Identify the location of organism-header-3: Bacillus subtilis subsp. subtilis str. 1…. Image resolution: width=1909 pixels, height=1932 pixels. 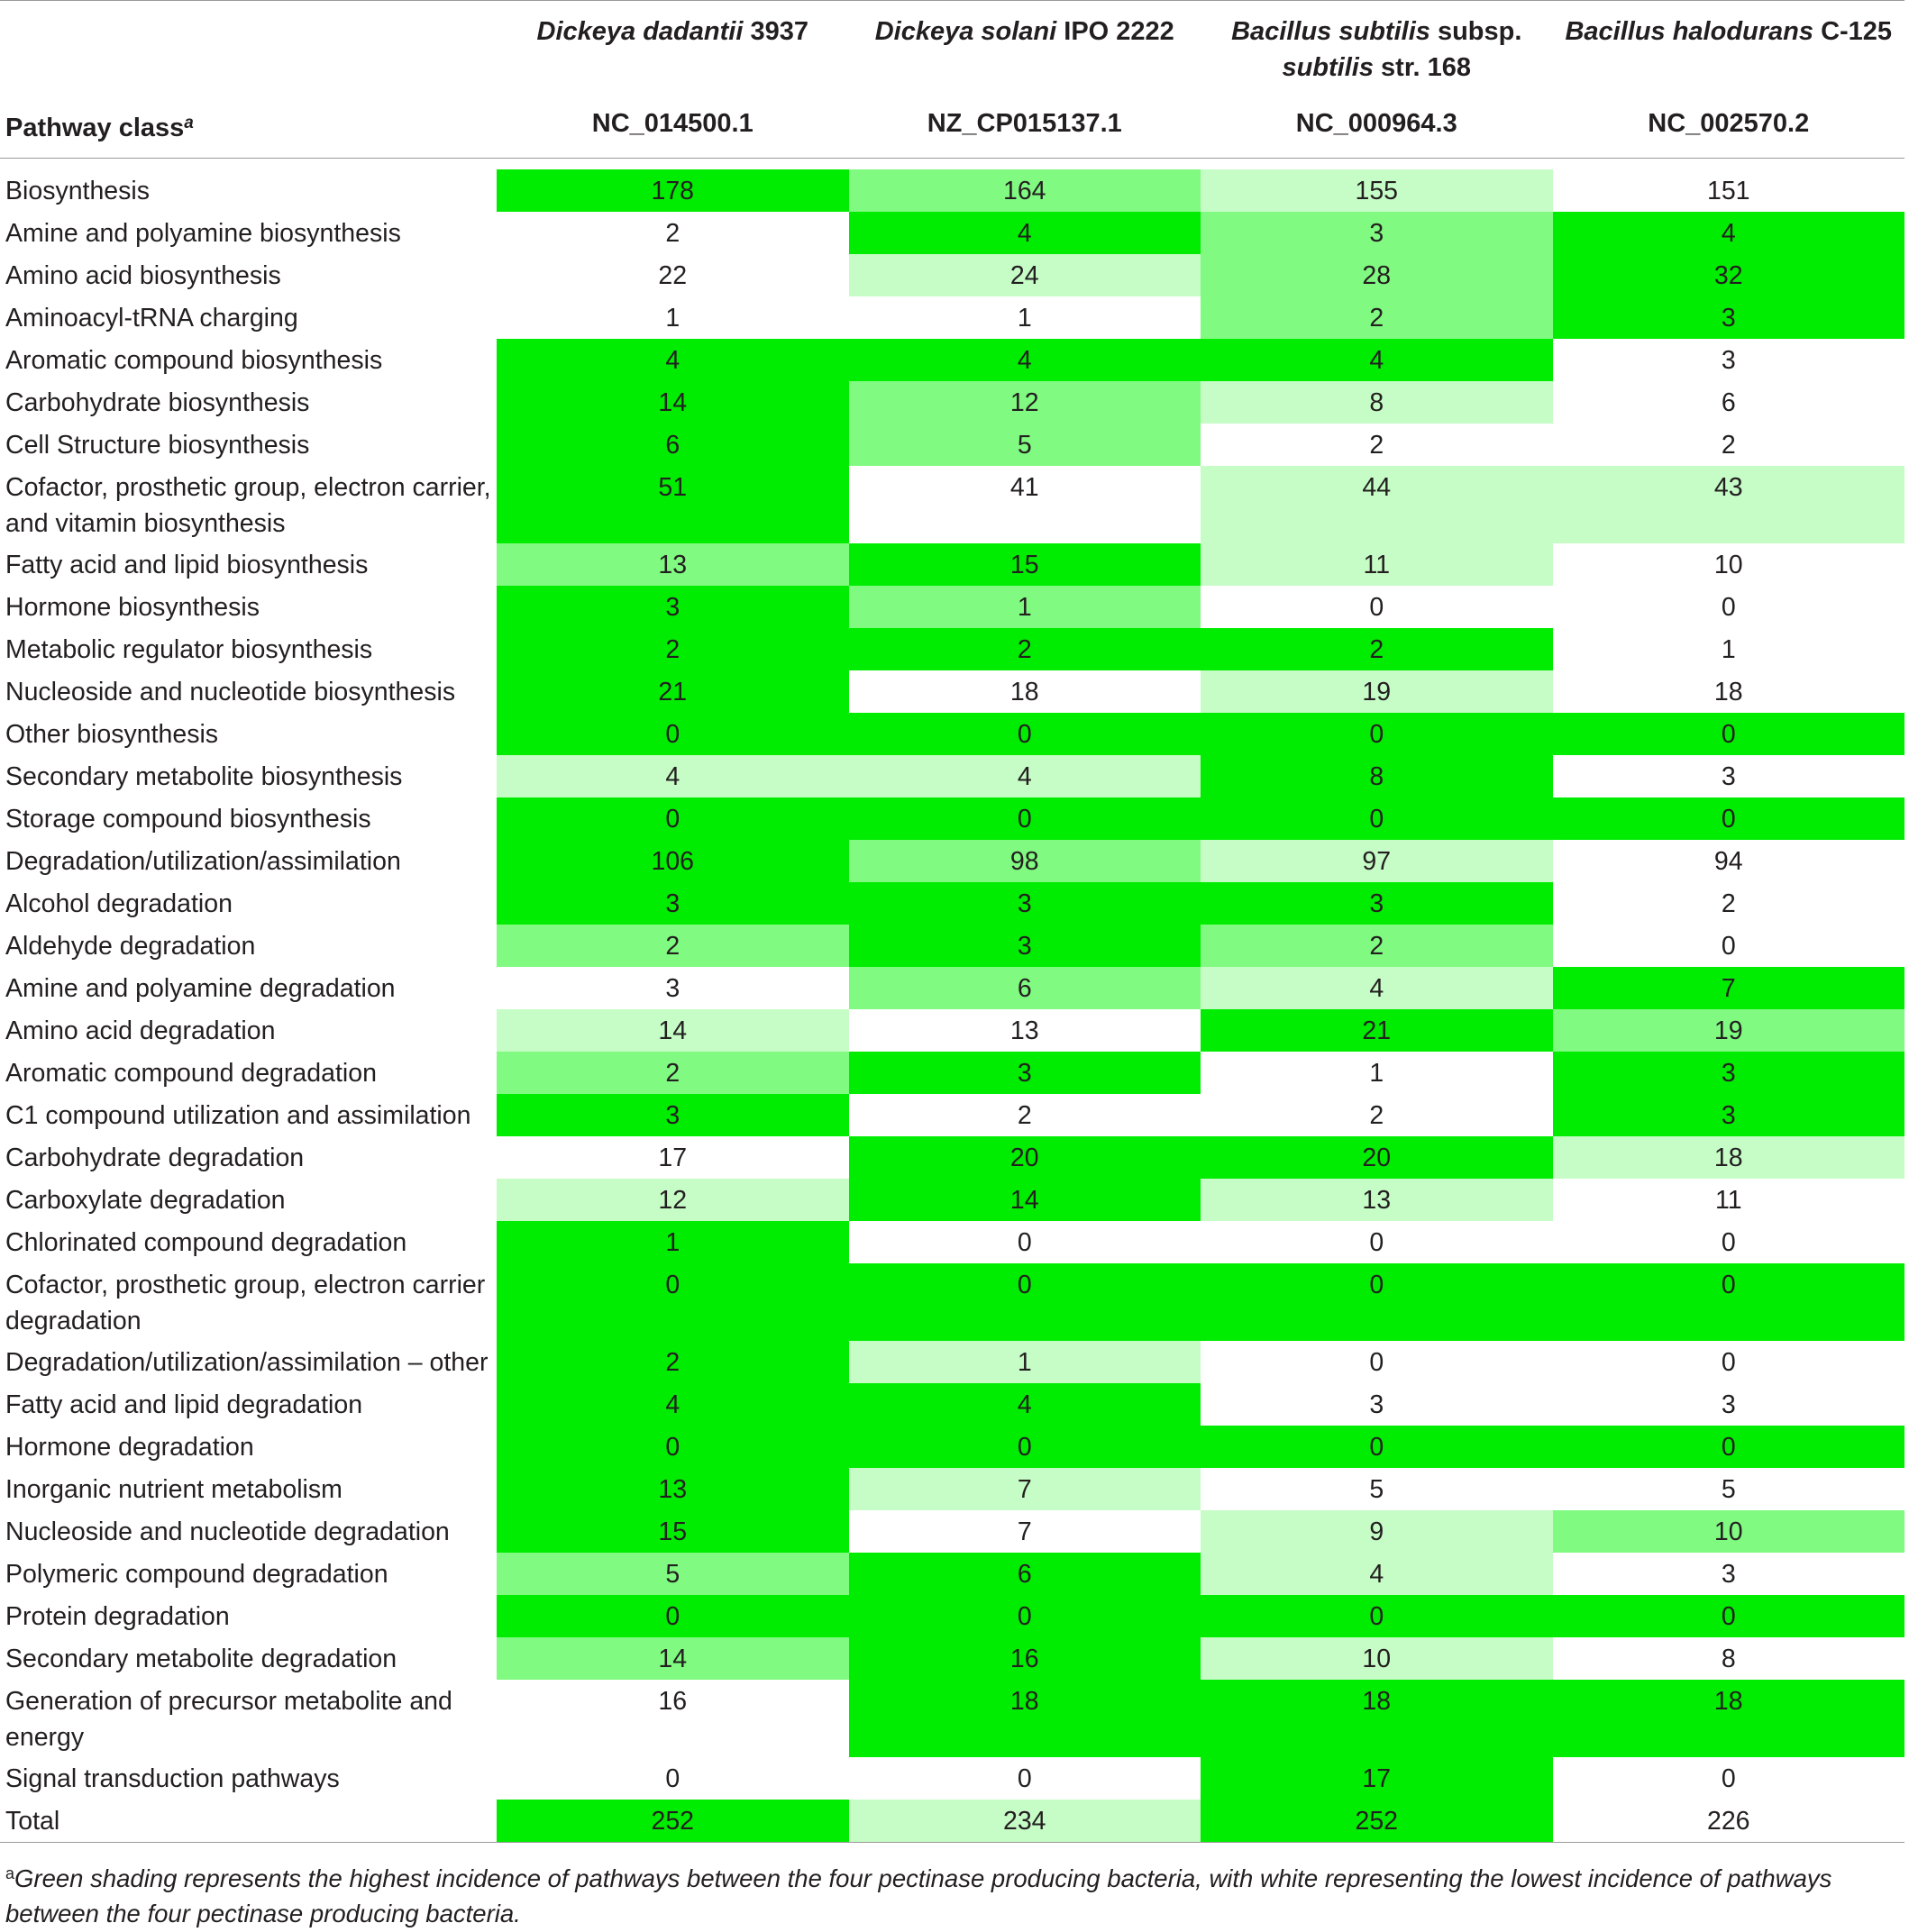
(1377, 53).